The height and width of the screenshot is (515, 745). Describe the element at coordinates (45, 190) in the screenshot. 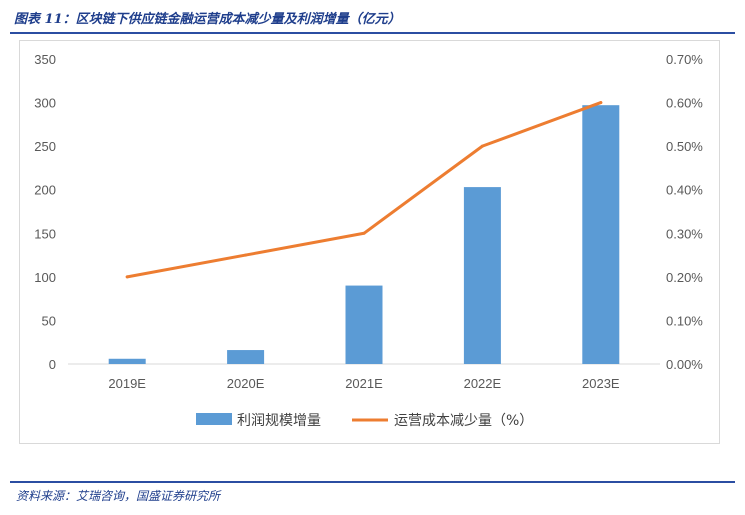

I see `y-left-tick-label: 200` at that location.